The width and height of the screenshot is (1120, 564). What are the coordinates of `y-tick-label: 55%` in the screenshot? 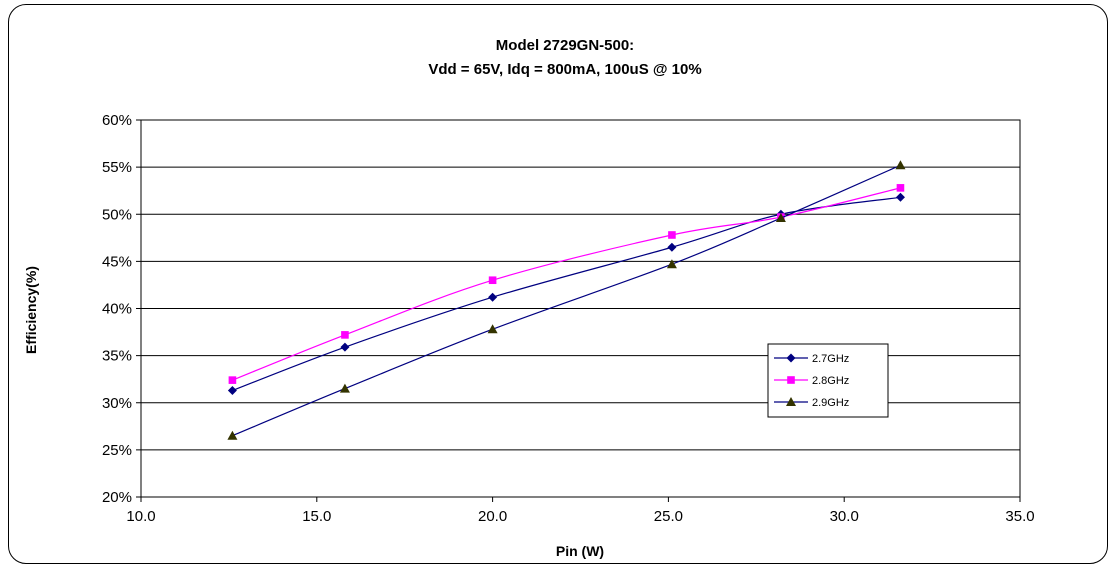 It's located at (117, 167).